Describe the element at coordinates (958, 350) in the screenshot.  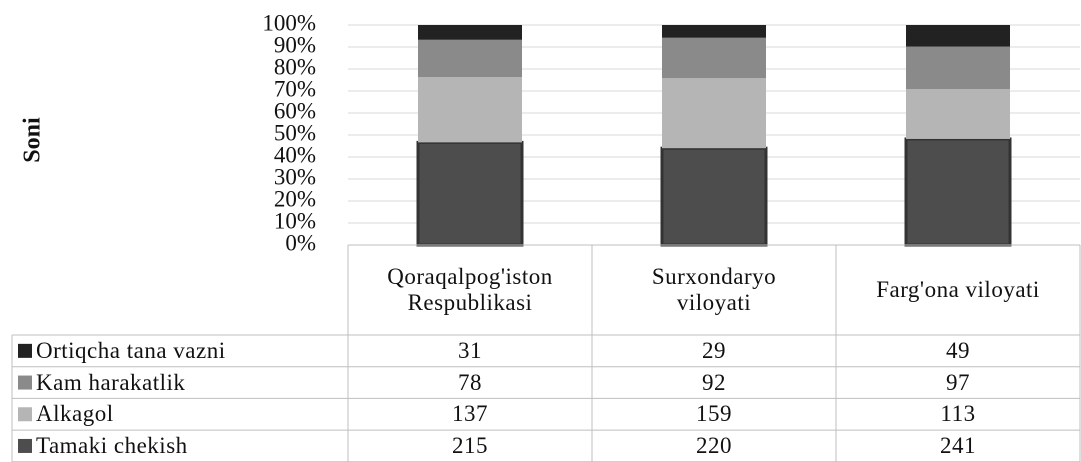
I see `table-value: 49` at that location.